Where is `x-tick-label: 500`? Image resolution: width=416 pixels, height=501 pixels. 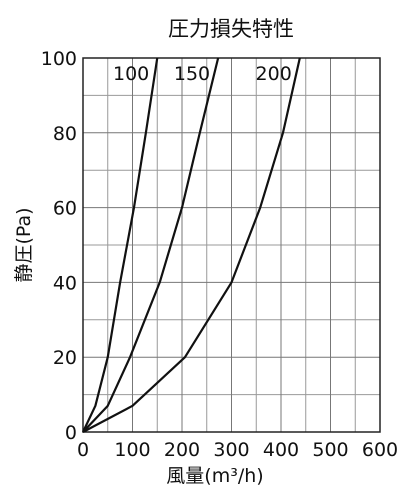
x-tick-label: 500 is located at coordinates (330, 450).